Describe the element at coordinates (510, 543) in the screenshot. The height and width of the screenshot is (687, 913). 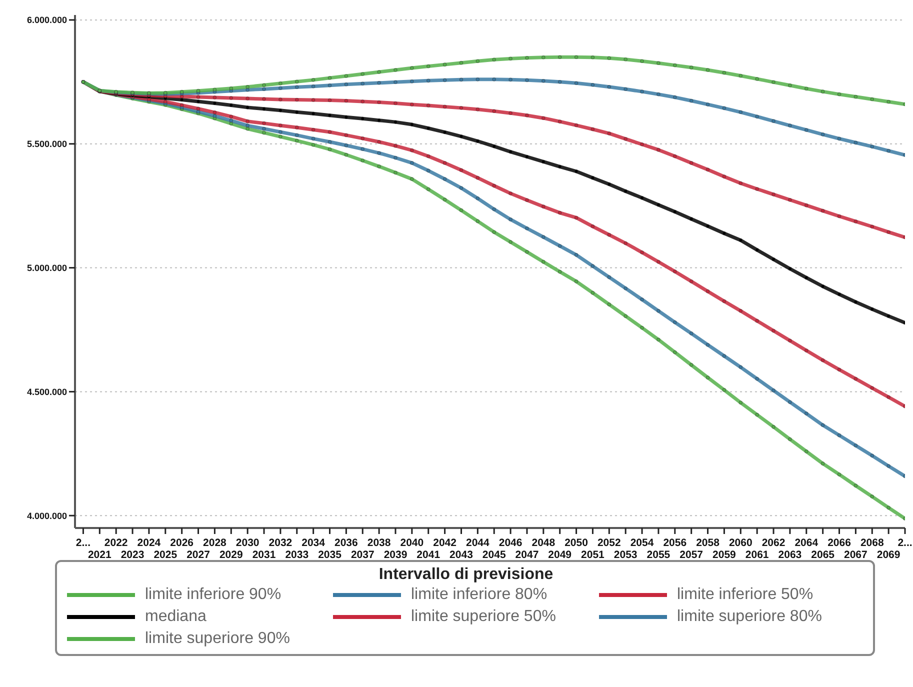
I see `x-tick-label: 2046` at that location.